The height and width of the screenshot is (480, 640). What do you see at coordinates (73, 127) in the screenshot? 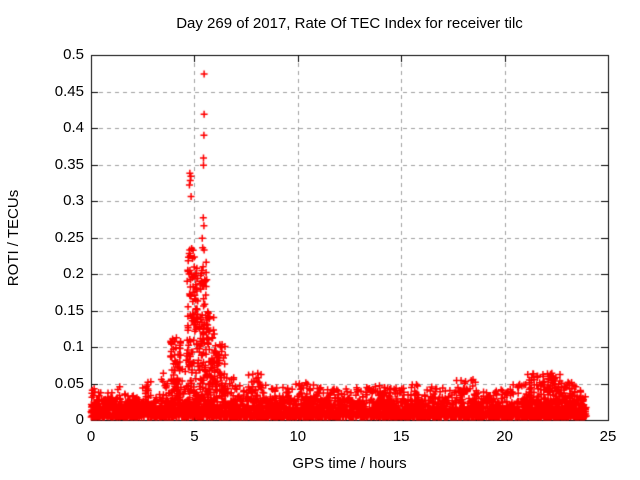
I see `y-tick-label: 0.4` at bounding box center [73, 127].